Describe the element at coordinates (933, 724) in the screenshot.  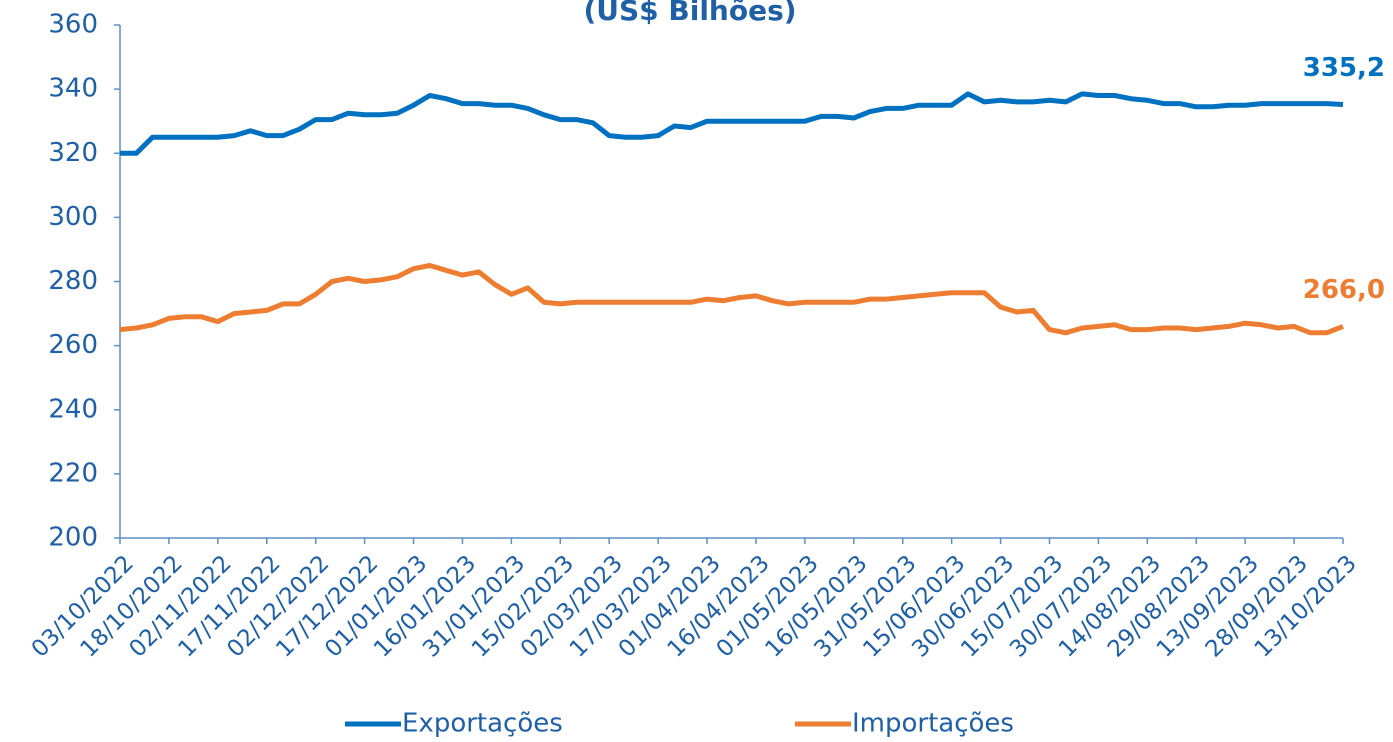
I see `legend-label: Importações` at that location.